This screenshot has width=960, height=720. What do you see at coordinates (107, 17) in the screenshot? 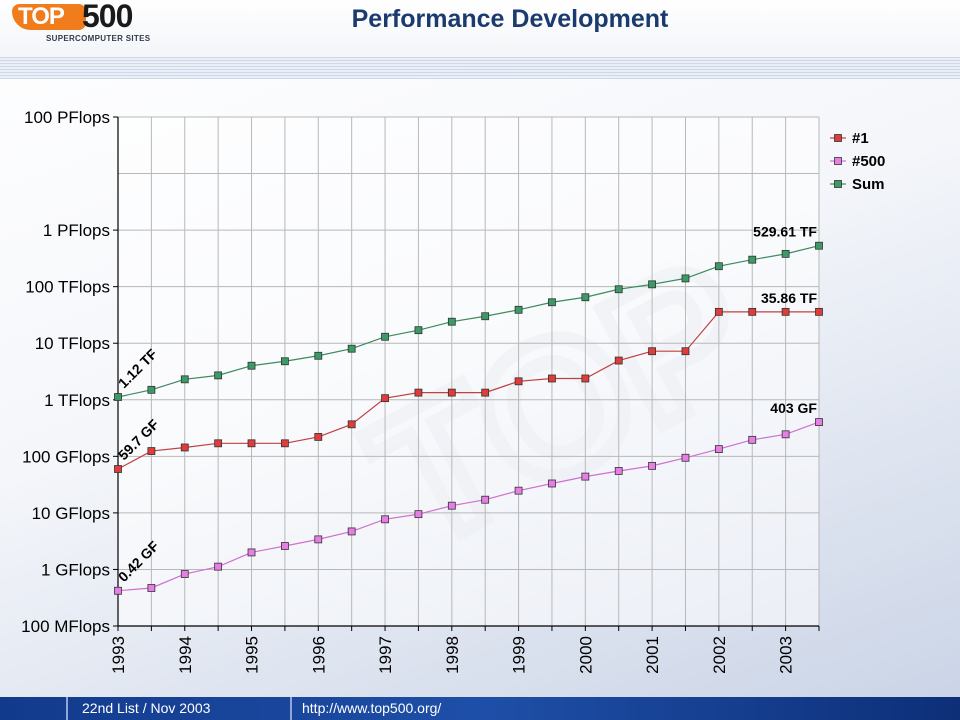
I see `logo-500-text: 500` at bounding box center [107, 17].